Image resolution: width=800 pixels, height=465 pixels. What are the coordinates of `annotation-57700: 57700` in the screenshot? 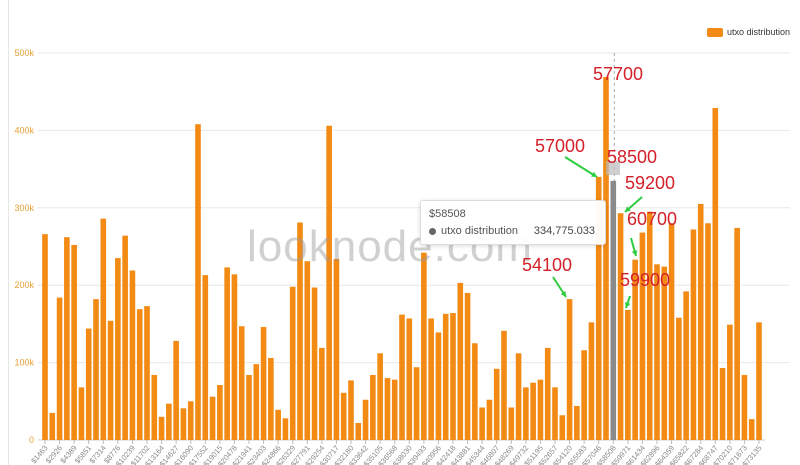 It's located at (618, 74).